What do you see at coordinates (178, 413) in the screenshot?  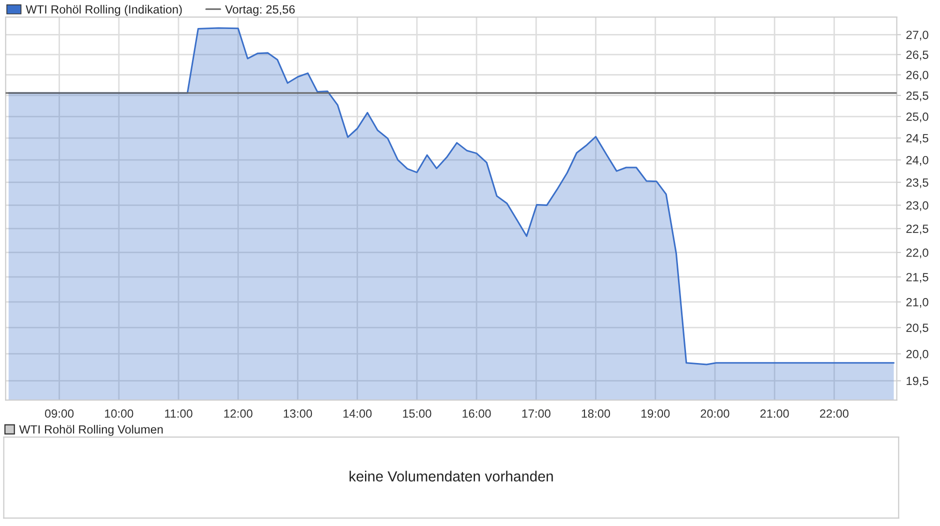 I see `x-tick-label: 11:00` at bounding box center [178, 413].